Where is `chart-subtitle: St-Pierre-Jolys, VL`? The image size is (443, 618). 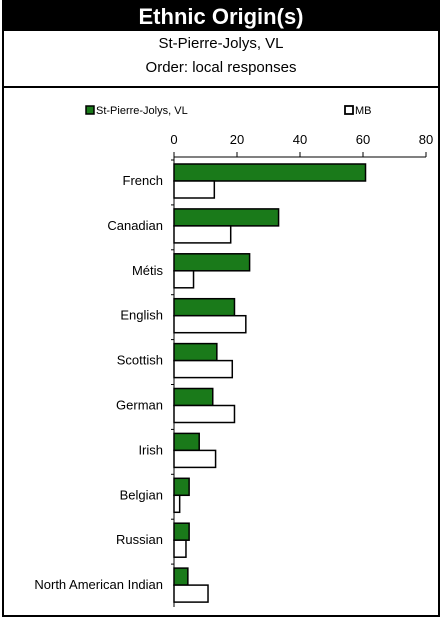 chart-subtitle: St-Pierre-Jolys, VL is located at coordinates (221, 43).